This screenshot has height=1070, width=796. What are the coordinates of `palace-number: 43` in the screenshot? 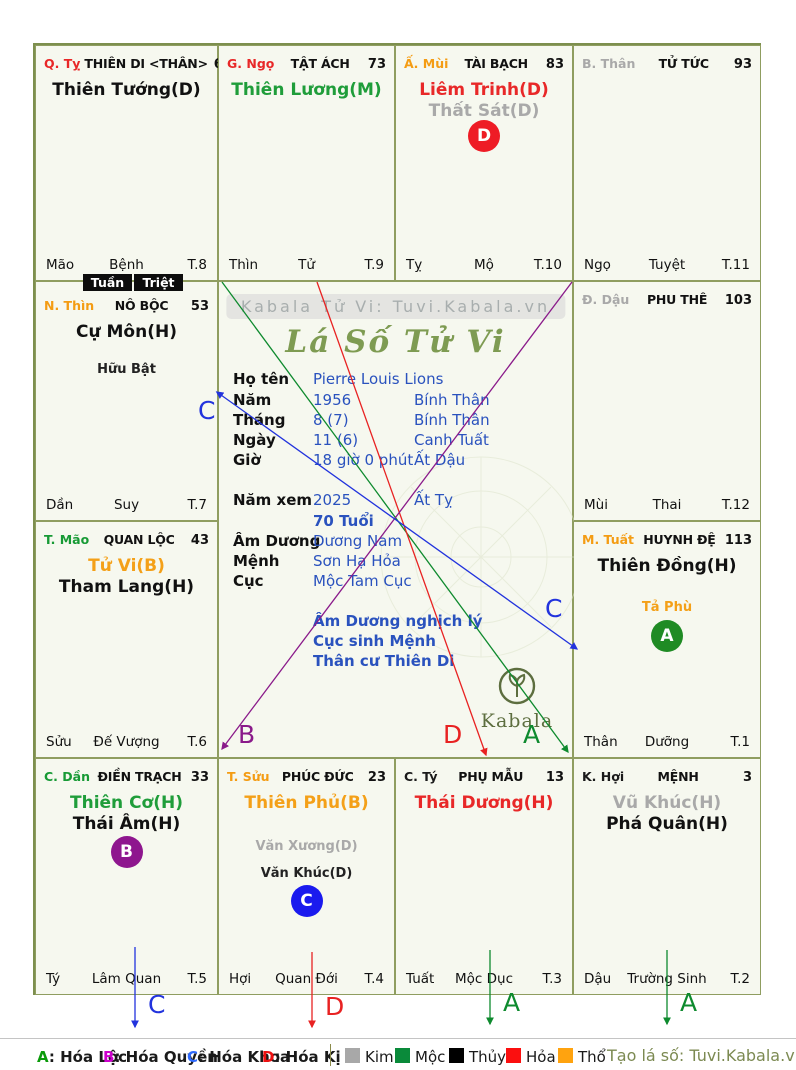 It's located at (199, 540).